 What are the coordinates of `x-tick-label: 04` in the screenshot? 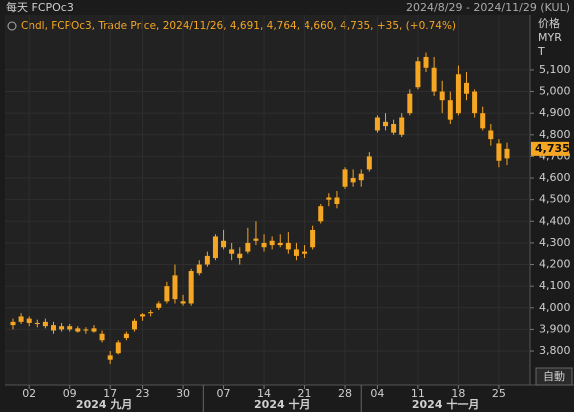 It's located at (377, 393).